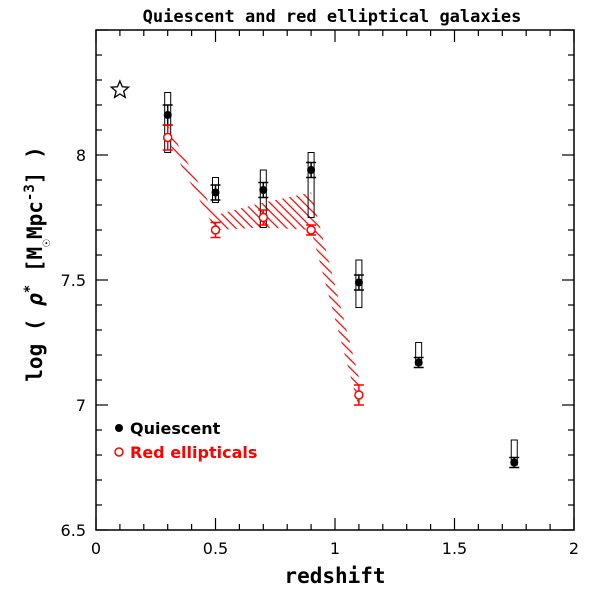  I want to click on legend: Quiescent Red ellipticals, so click(185, 440).